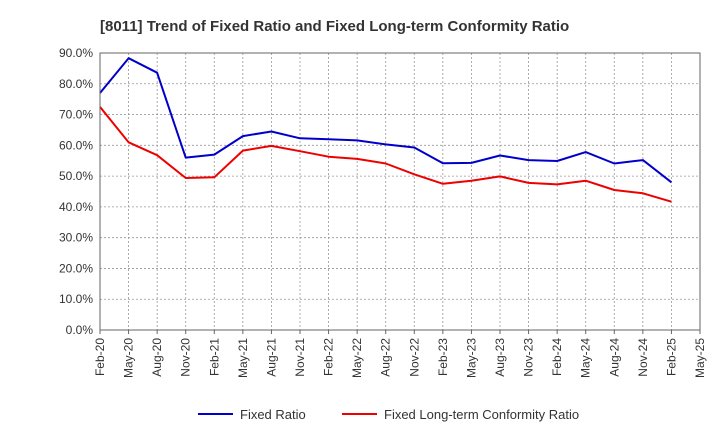  What do you see at coordinates (471, 358) in the screenshot?
I see `x-tick-label: May-23` at bounding box center [471, 358].